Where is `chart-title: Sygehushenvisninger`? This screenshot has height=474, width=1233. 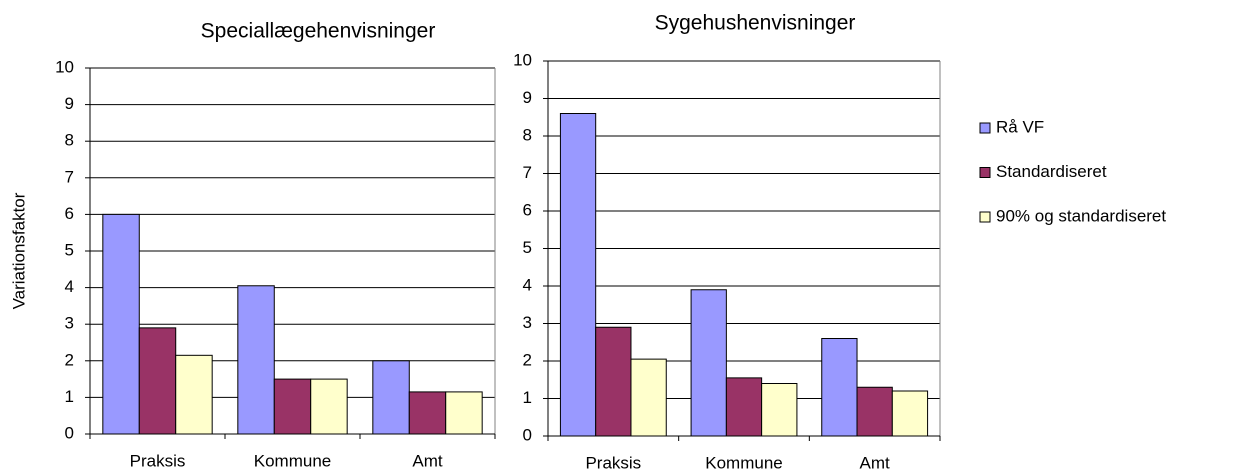 chart-title: Sygehushenvisninger is located at coordinates (755, 23).